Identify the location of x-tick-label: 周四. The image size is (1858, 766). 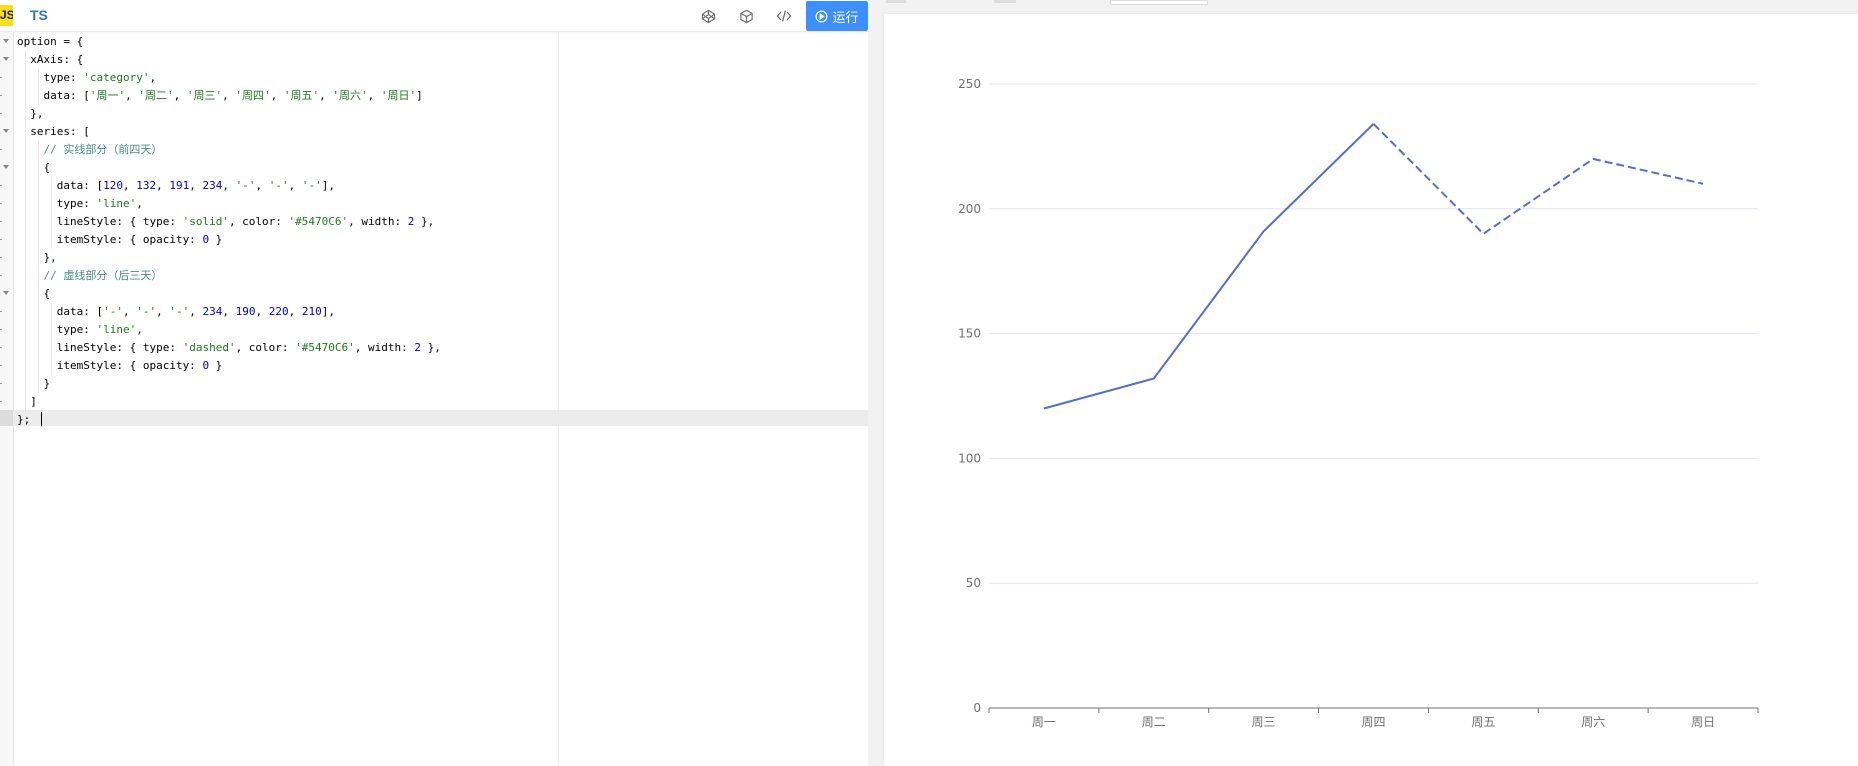
(1373, 722).